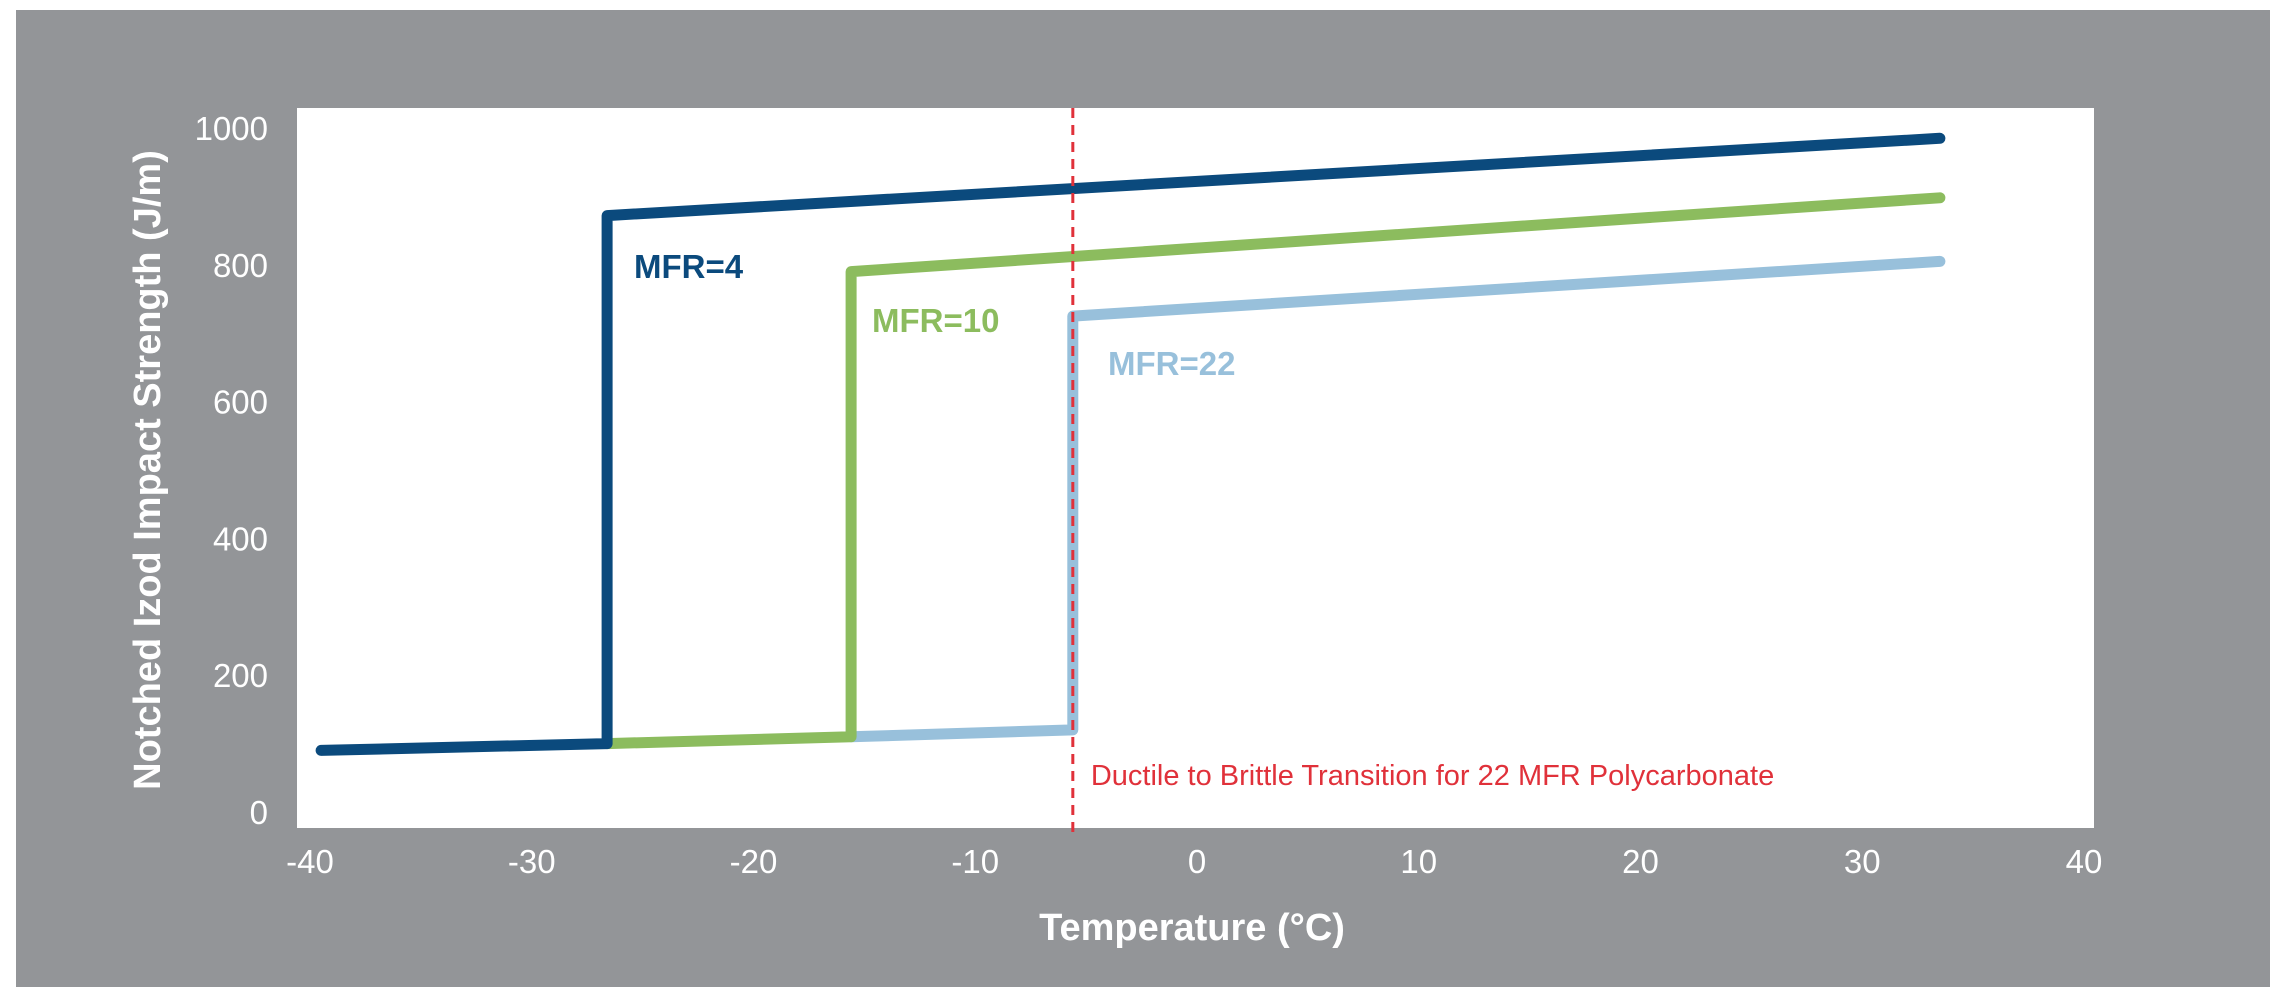 The width and height of the screenshot is (2292, 991). Describe the element at coordinates (231, 470) in the screenshot. I see `y-axis-ticks: 0 200 400 600 800 1000` at that location.